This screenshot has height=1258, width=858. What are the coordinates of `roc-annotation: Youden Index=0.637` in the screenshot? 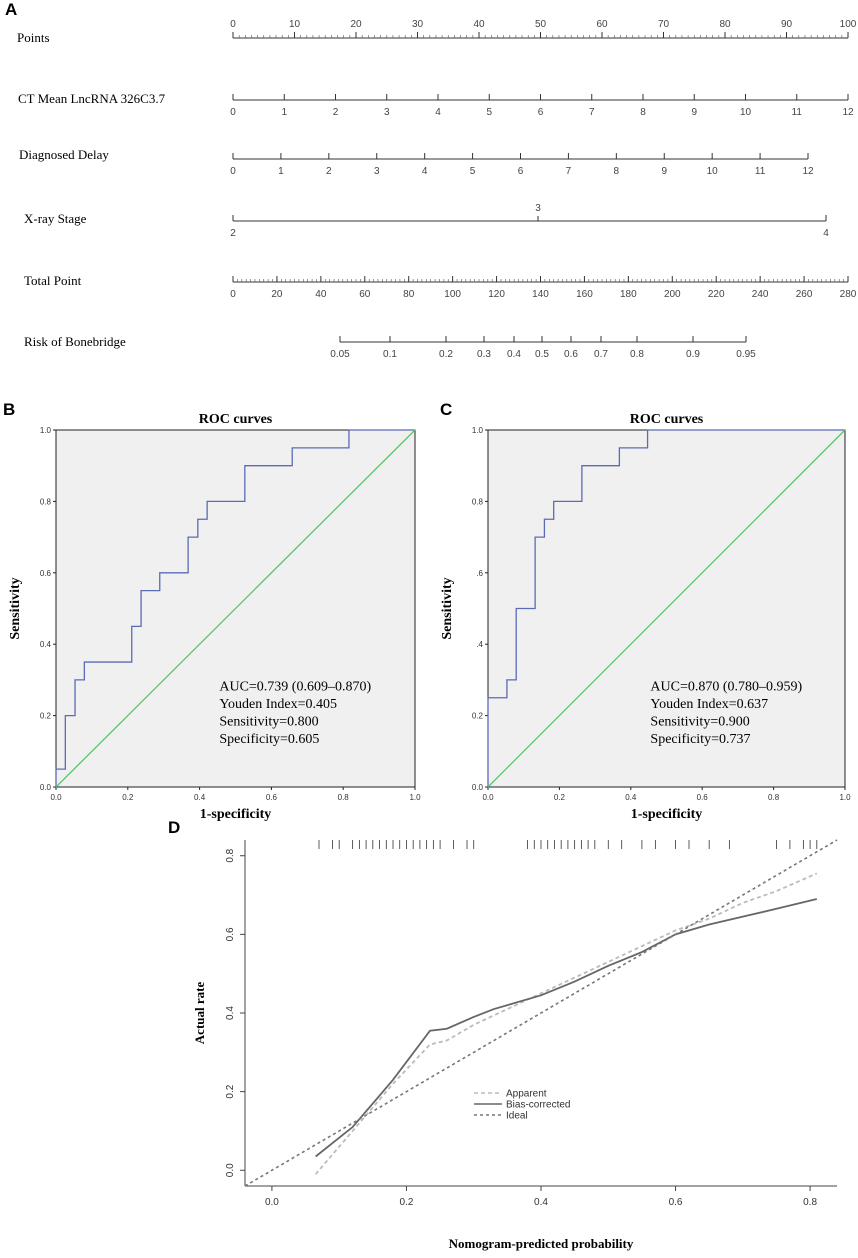 It's located at (709, 704).